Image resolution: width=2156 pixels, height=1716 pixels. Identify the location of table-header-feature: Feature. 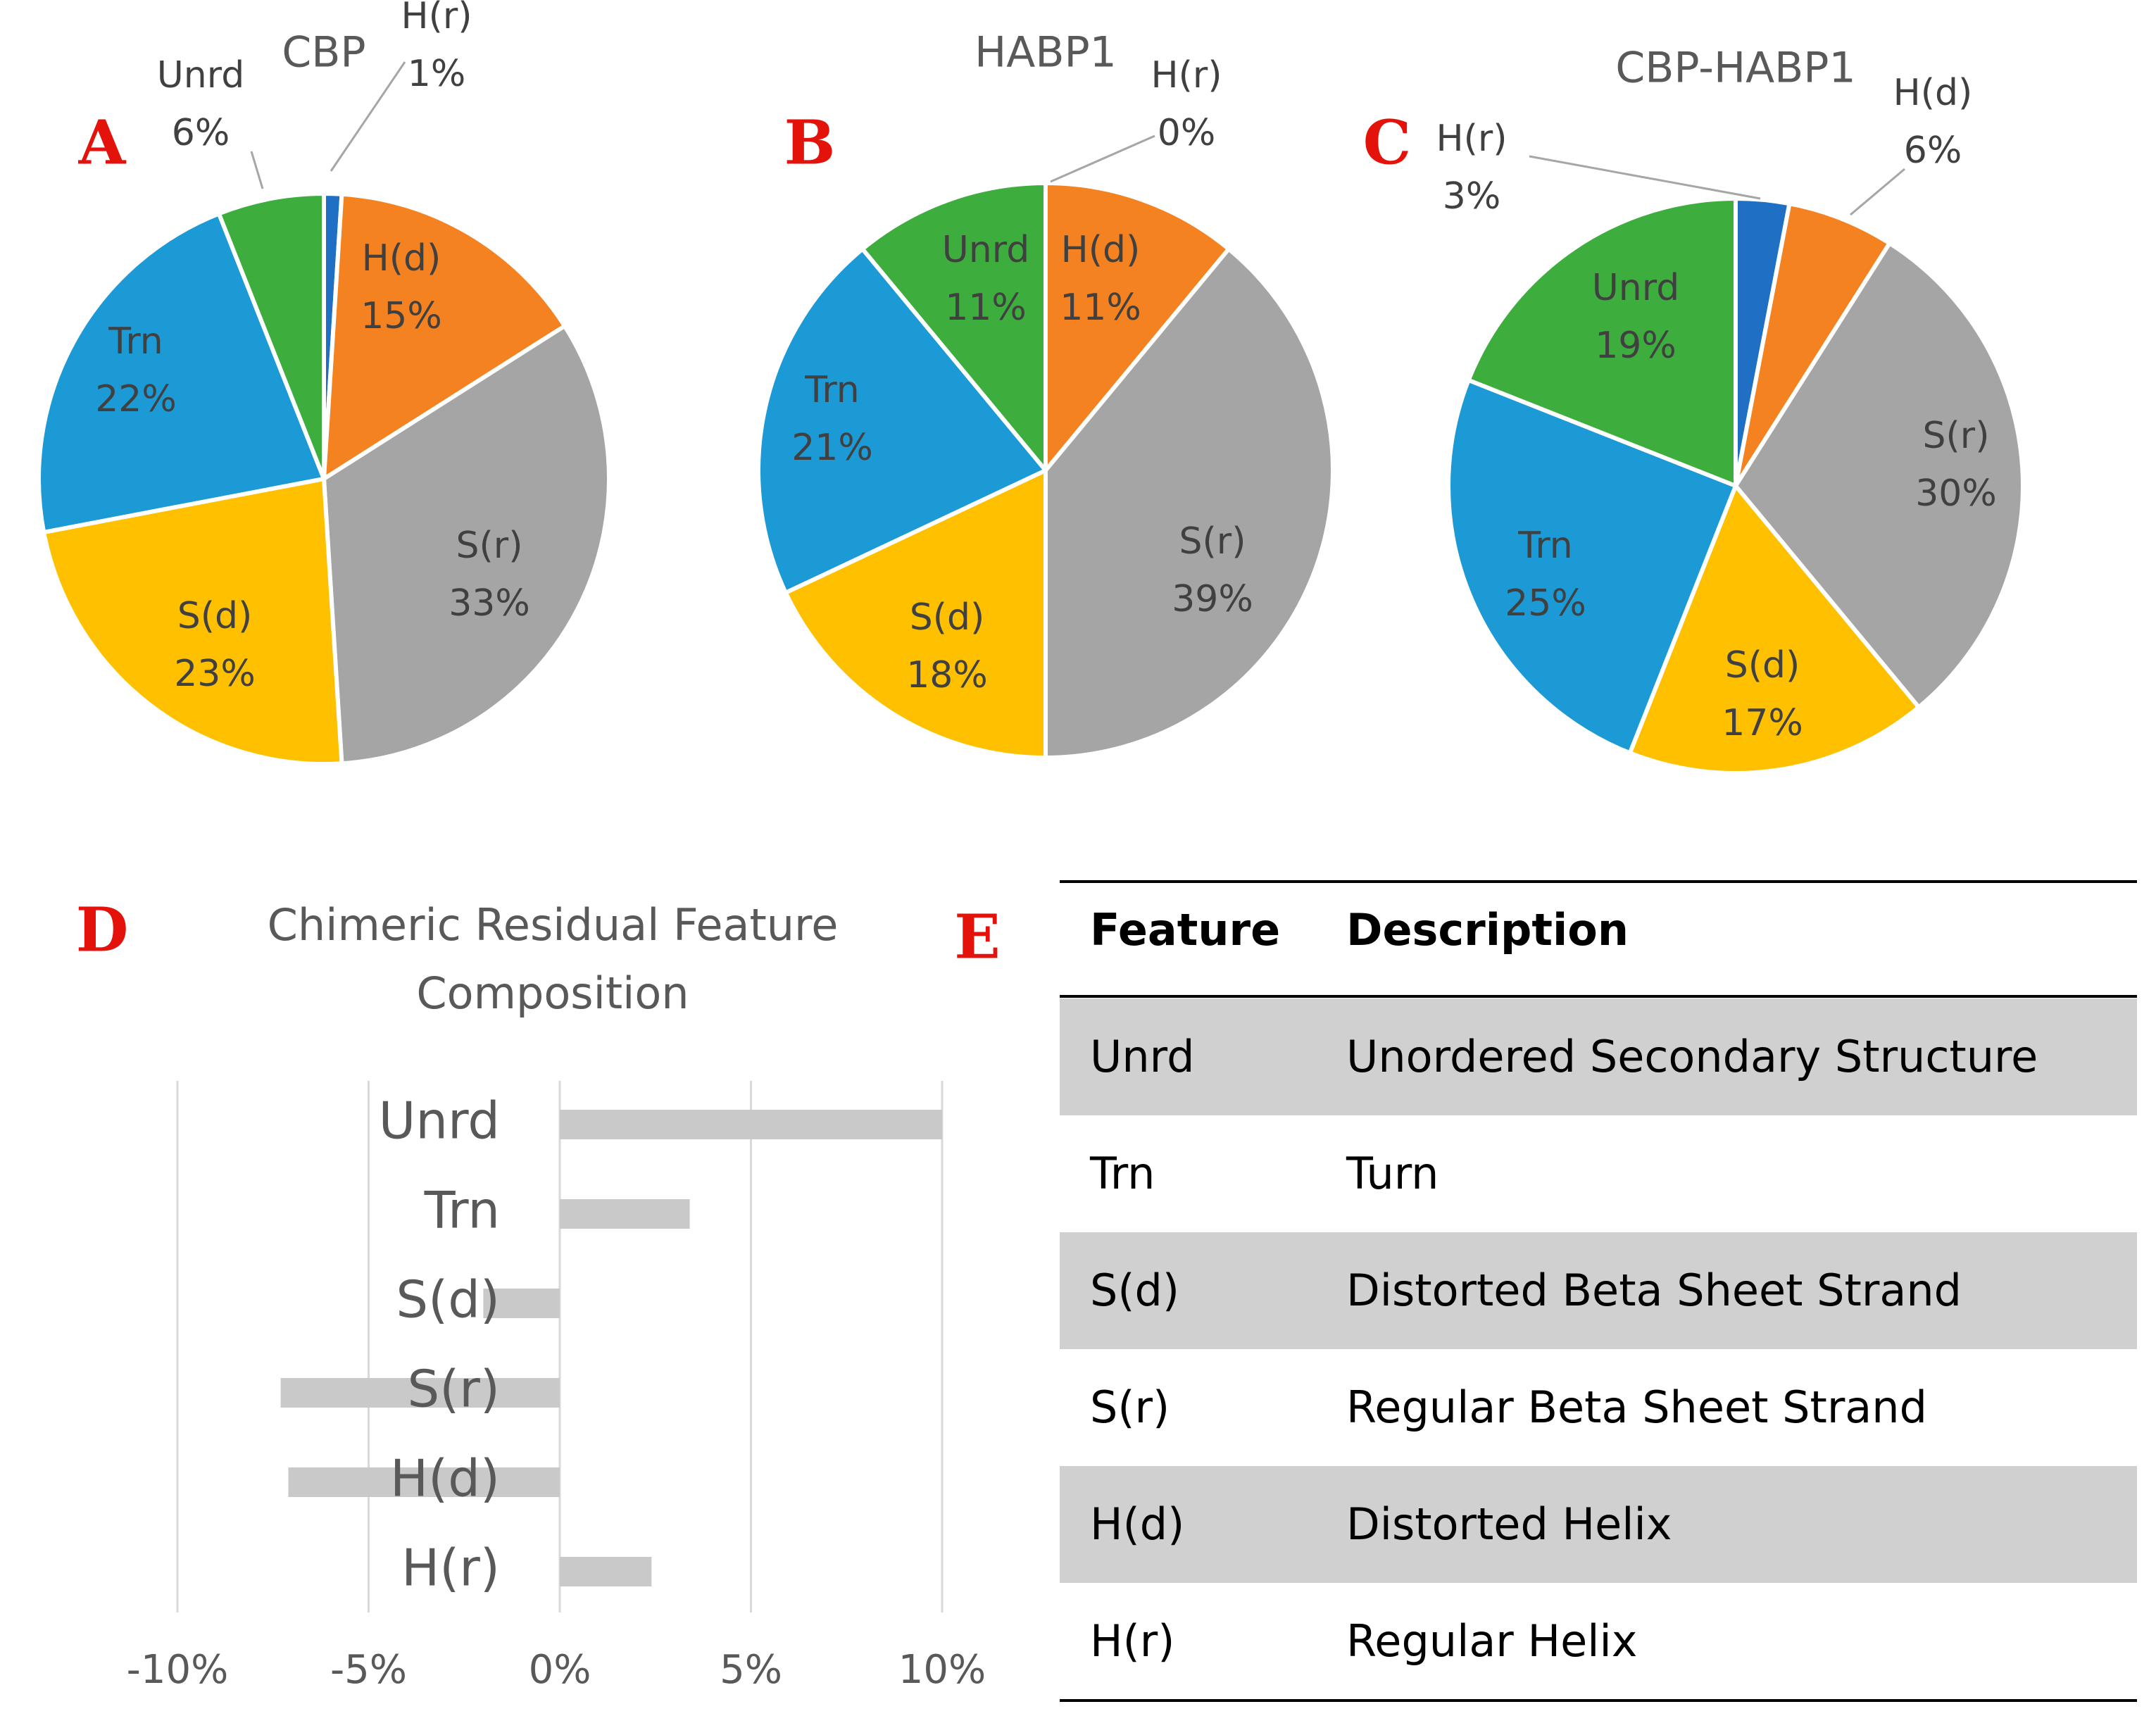
(1185, 930).